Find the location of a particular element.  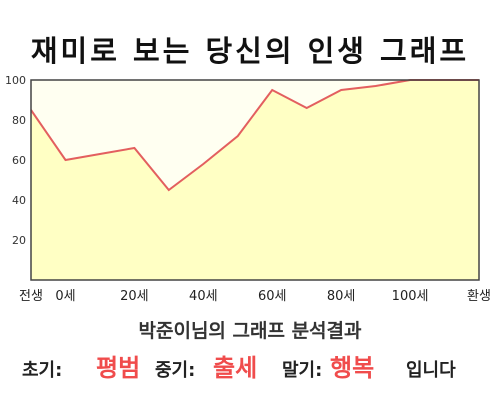

x-tick-label: 80세 is located at coordinates (341, 296).